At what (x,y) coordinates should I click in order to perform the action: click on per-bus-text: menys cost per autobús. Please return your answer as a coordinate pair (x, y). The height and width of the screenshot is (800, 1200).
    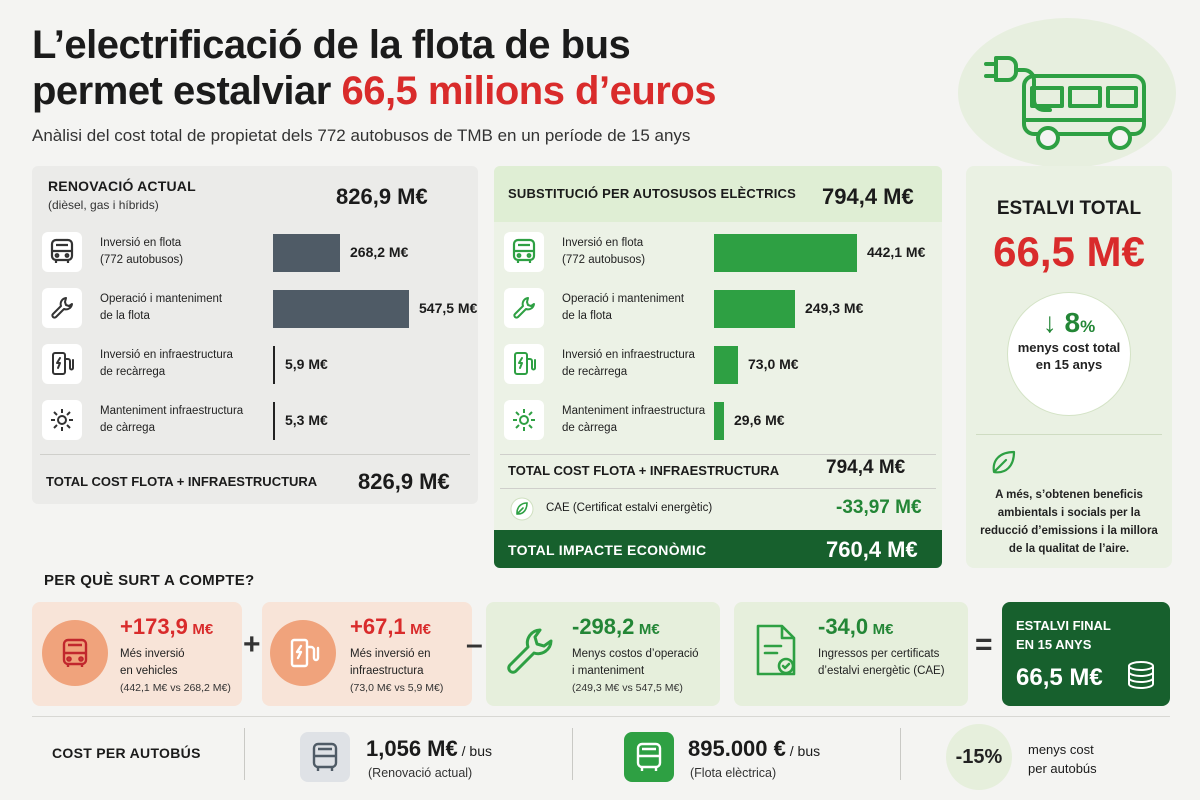
    Looking at the image, I should click on (1062, 759).